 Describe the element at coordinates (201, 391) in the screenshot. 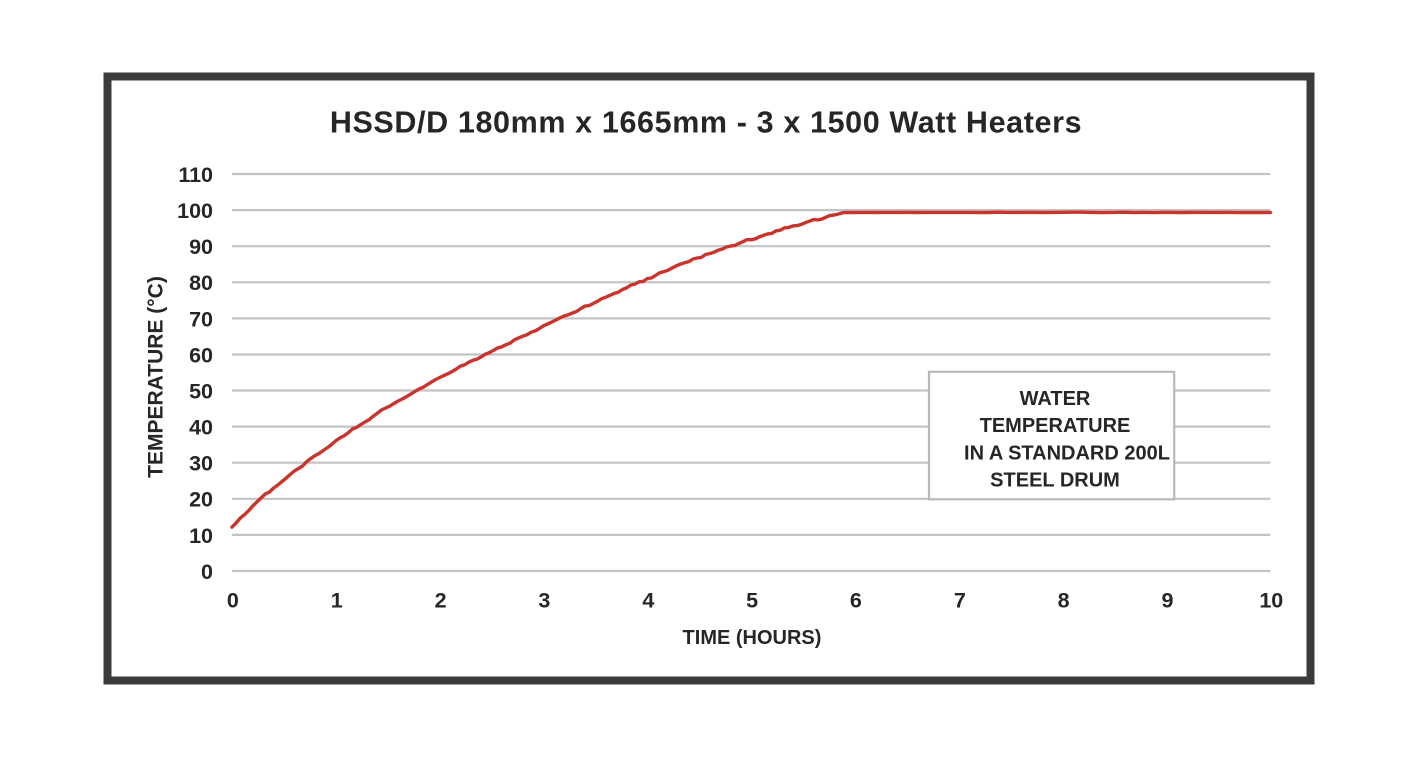

I see `svg-text: 50` at that location.